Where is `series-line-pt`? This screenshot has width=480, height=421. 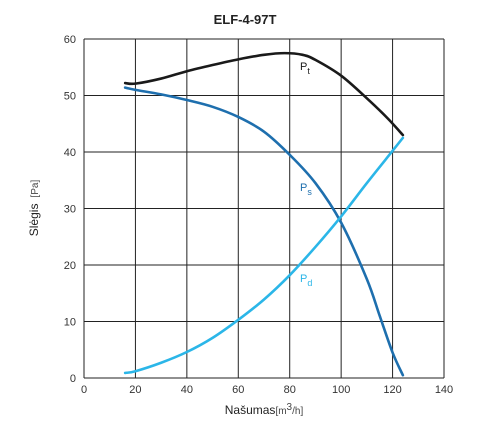
series-line-pt is located at coordinates (264, 94).